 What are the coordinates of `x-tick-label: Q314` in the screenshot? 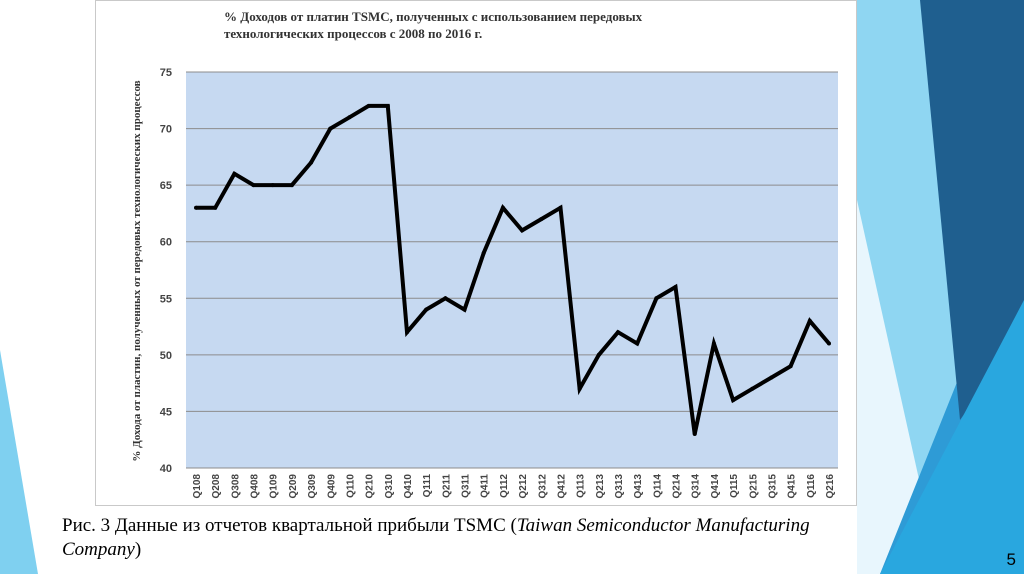 It's located at (696, 486).